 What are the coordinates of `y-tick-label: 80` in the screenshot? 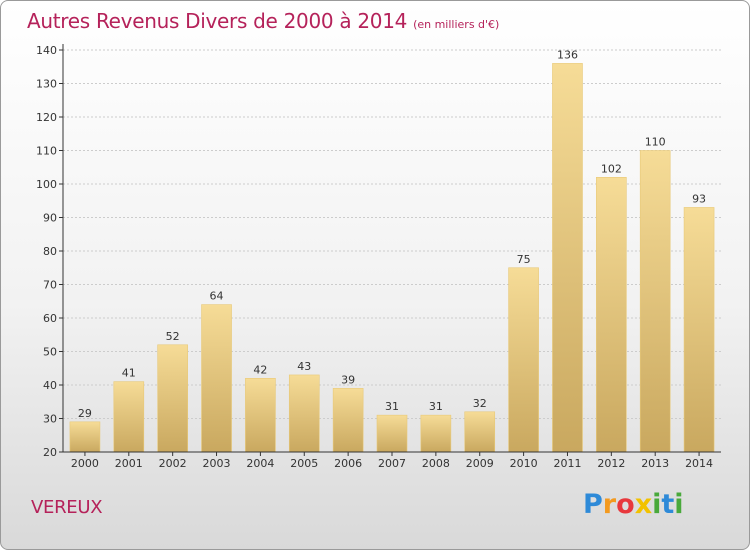 It's located at (50, 251).